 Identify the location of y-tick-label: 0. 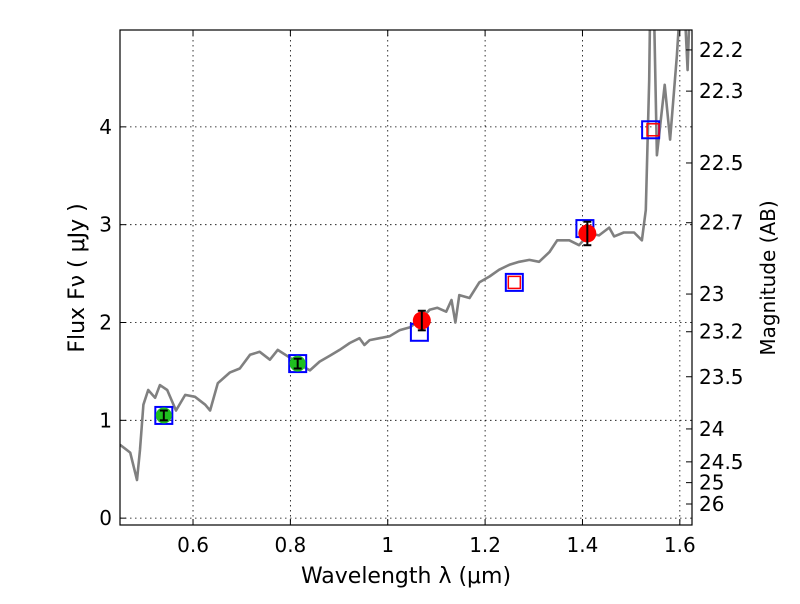
(105, 518).